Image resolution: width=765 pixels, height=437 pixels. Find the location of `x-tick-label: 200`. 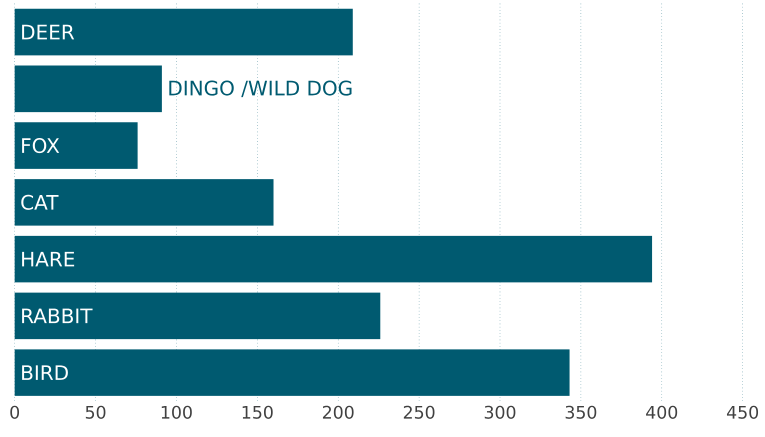

x-tick-label: 200 is located at coordinates (338, 412).